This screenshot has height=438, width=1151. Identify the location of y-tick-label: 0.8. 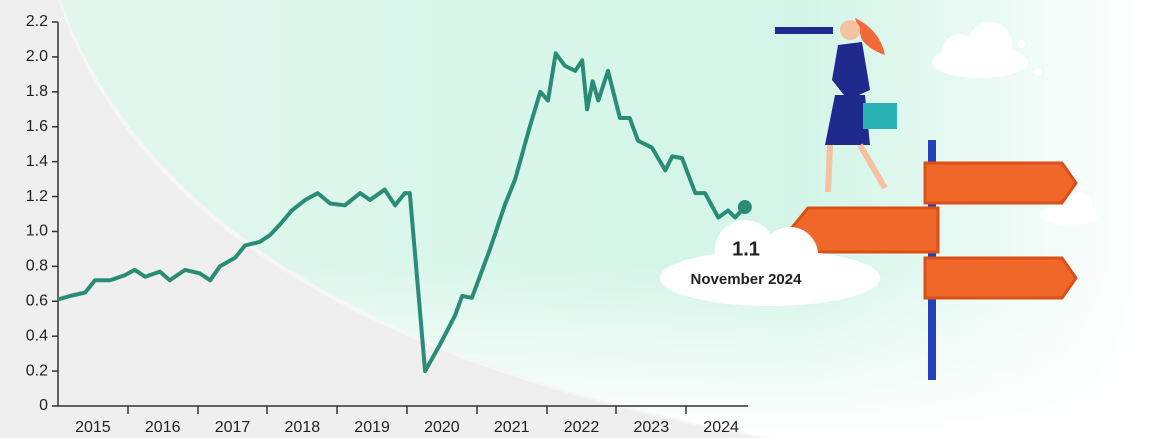
(37, 266).